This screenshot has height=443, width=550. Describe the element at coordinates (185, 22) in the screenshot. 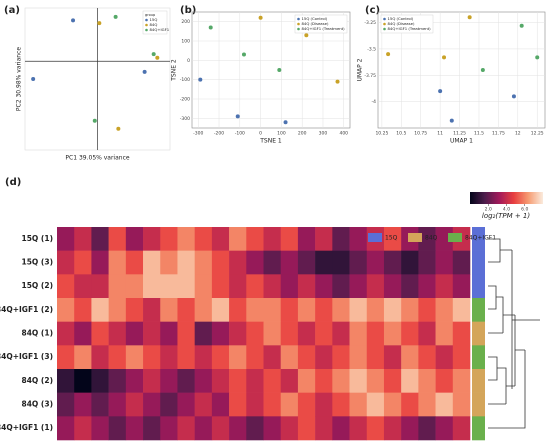

I see `y-tick-label: 200` at that location.